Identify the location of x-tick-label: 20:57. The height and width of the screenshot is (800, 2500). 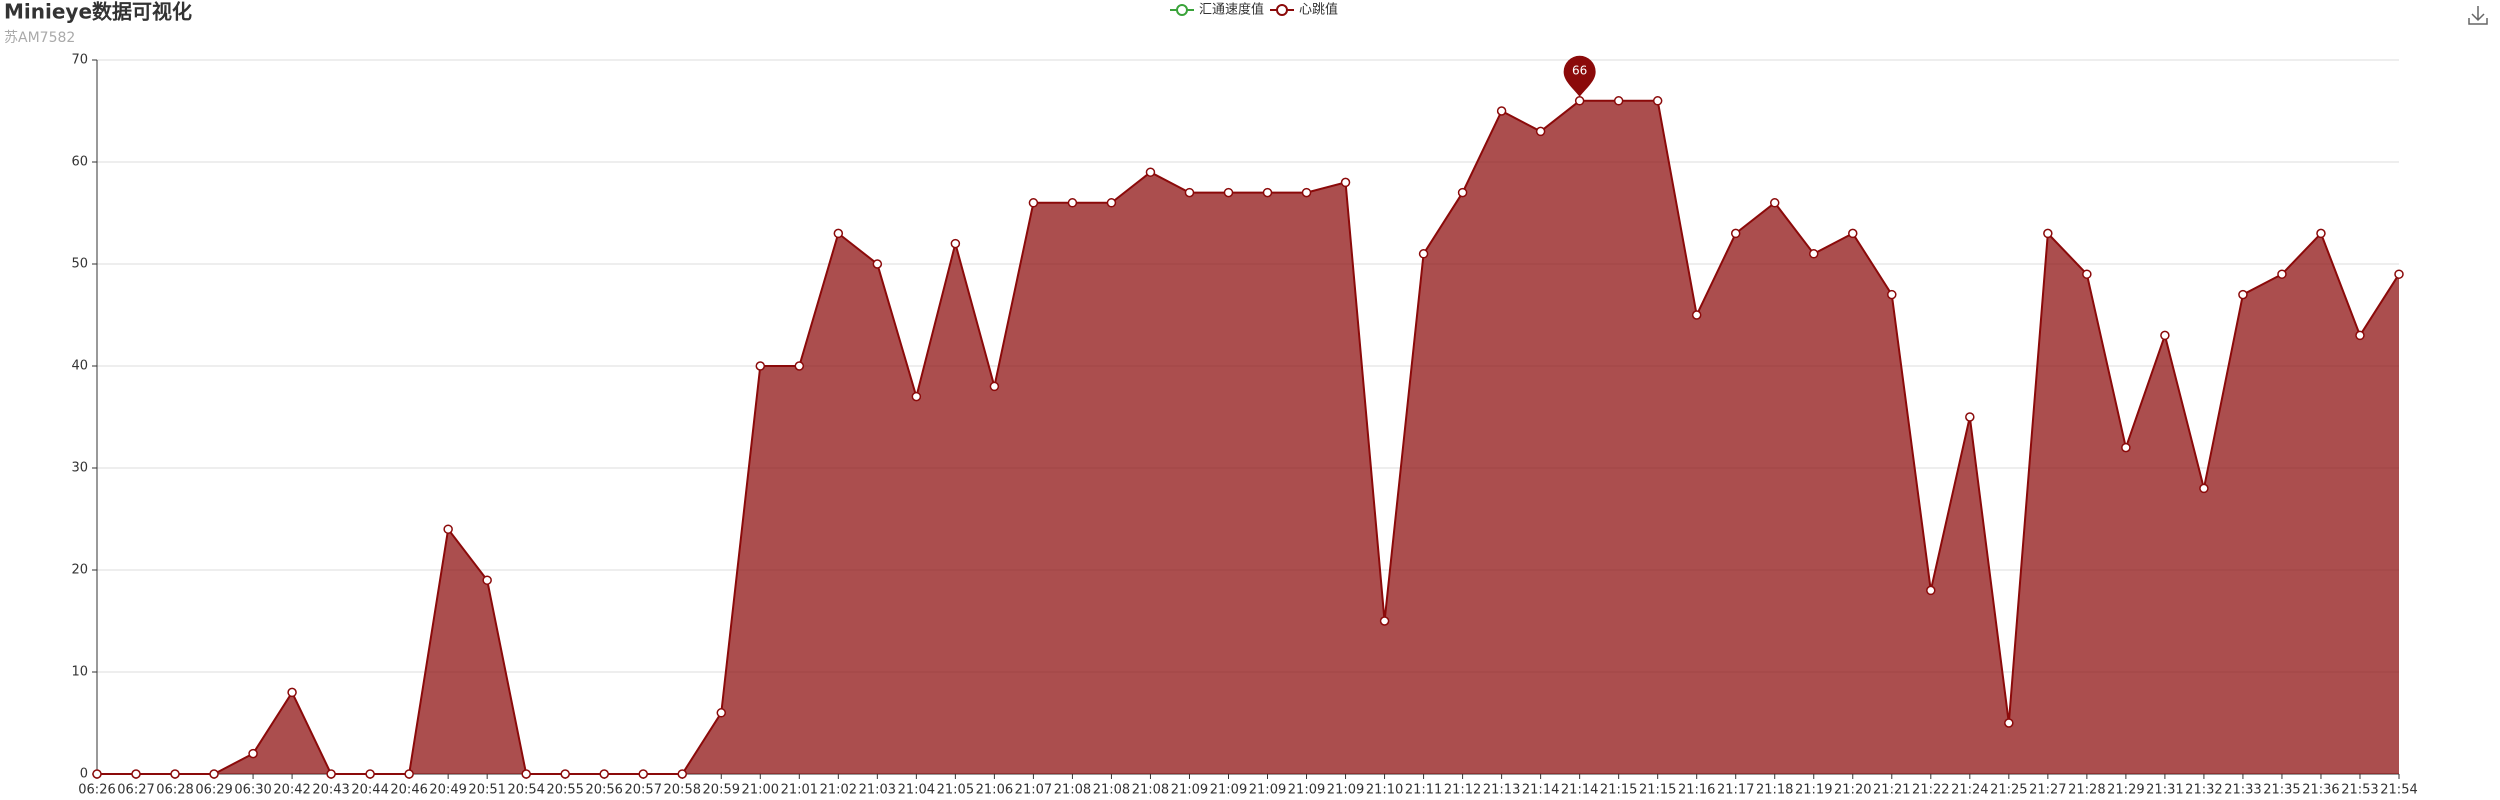
(643, 790).